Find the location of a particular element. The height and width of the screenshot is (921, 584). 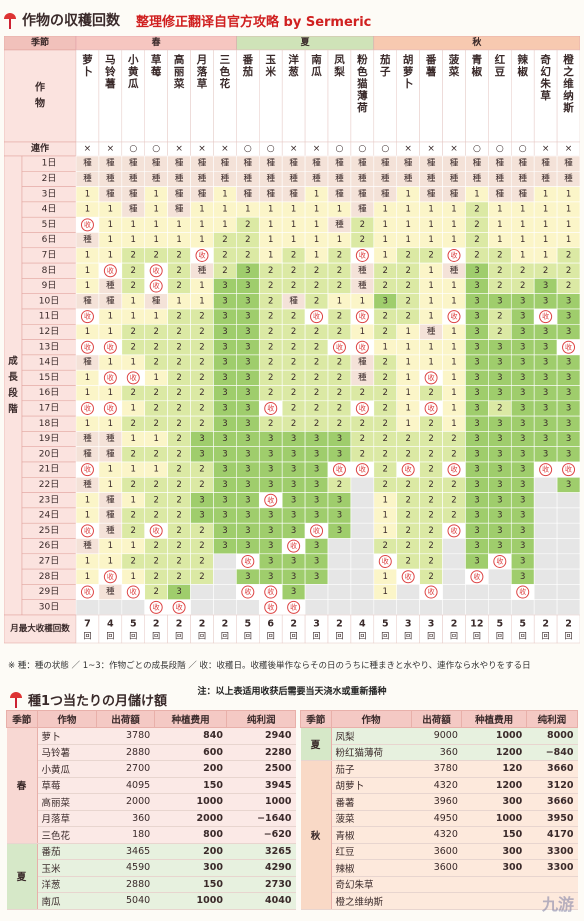

profit-row: 洋葱 2880 150 2730 is located at coordinates (151, 884).